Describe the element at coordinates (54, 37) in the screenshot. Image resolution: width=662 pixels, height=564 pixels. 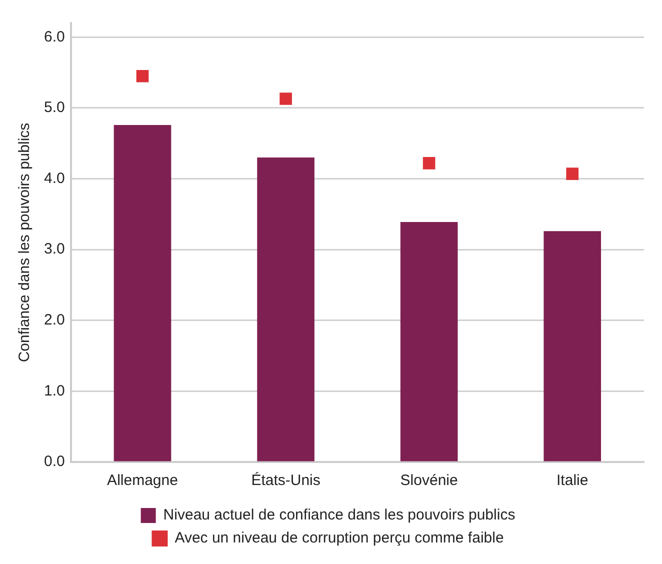
I see `y-tick-label: 6.0` at that location.